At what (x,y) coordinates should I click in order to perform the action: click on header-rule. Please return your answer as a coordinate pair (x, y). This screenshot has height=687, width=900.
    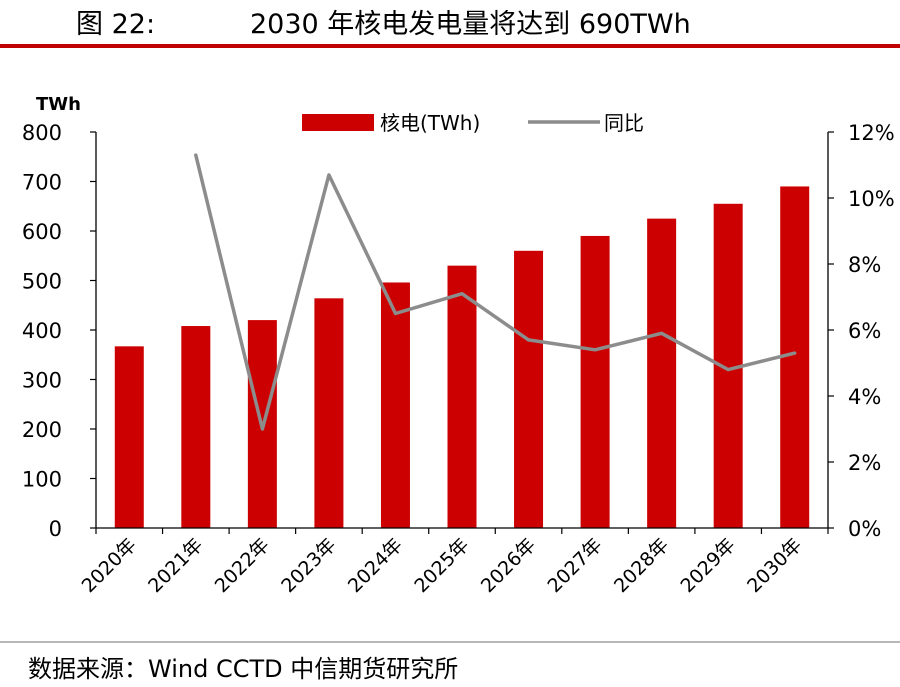
    Looking at the image, I should click on (450, 46).